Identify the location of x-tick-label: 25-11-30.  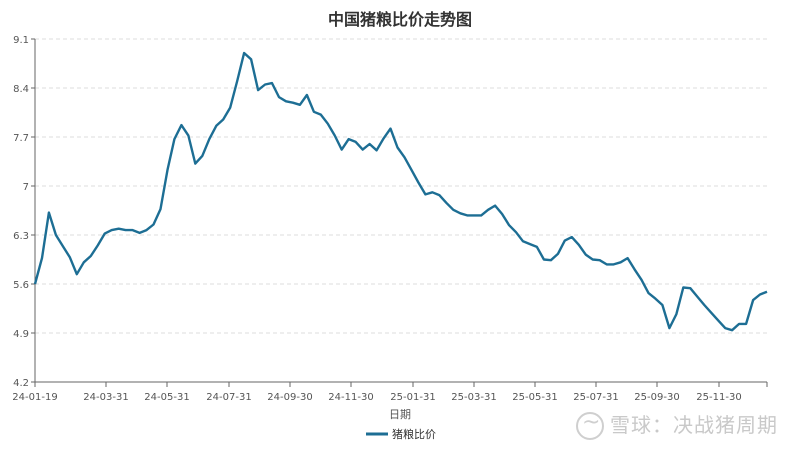
(718, 397).